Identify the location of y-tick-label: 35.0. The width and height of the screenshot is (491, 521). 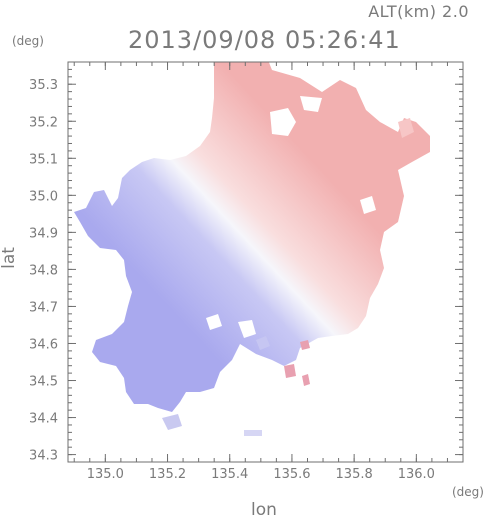
(43, 196).